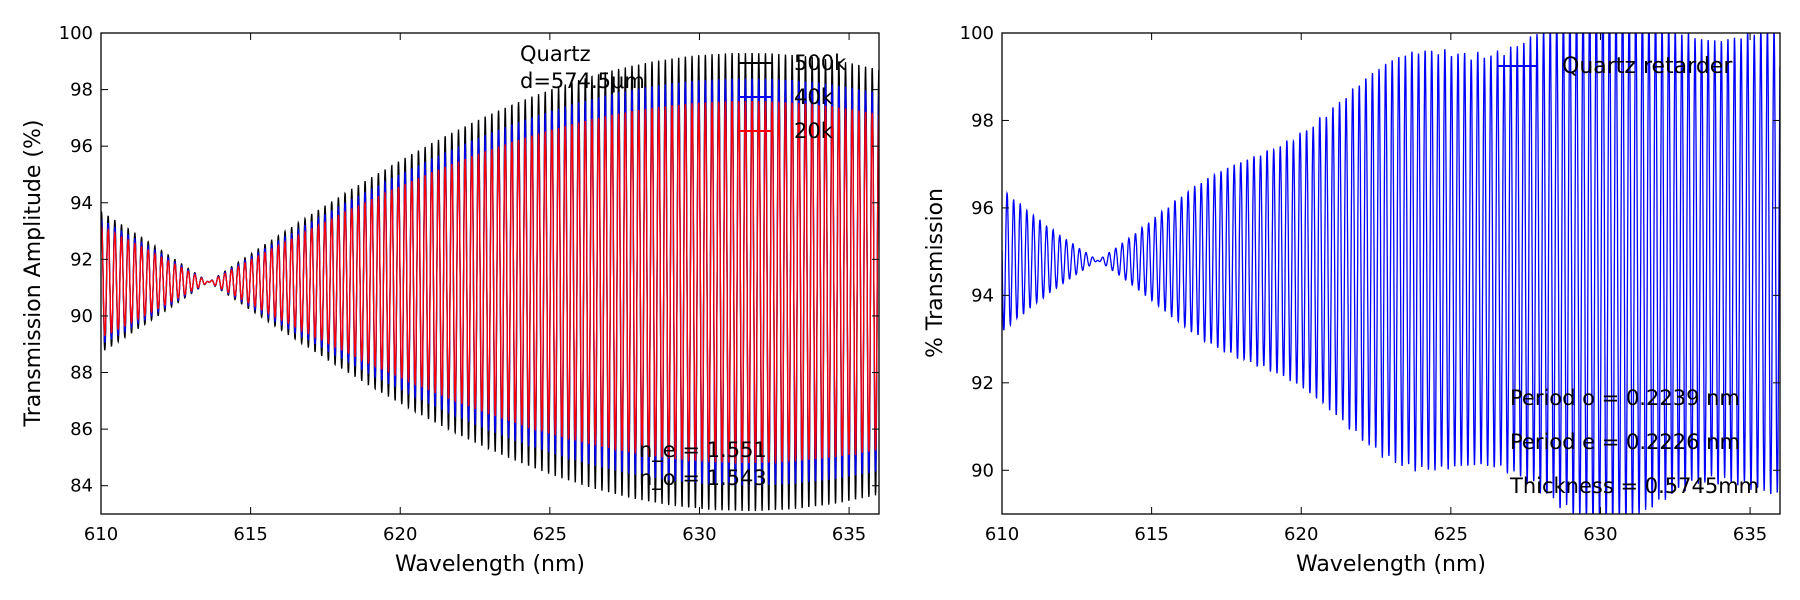 The image size is (1800, 600). I want to click on left-x-tick-label: 625, so click(550, 534).